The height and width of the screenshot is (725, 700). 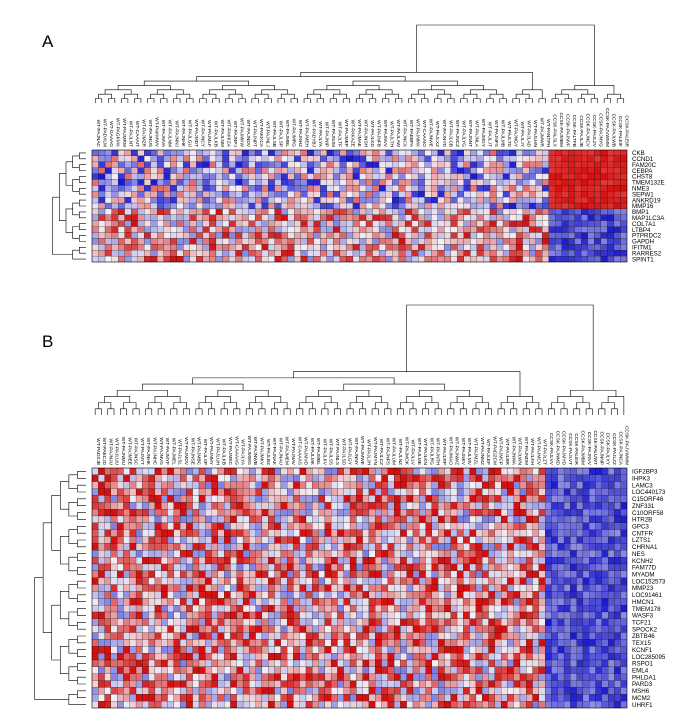 I want to click on column-label: CCSK-PAJVWMM, so click(x=627, y=445).